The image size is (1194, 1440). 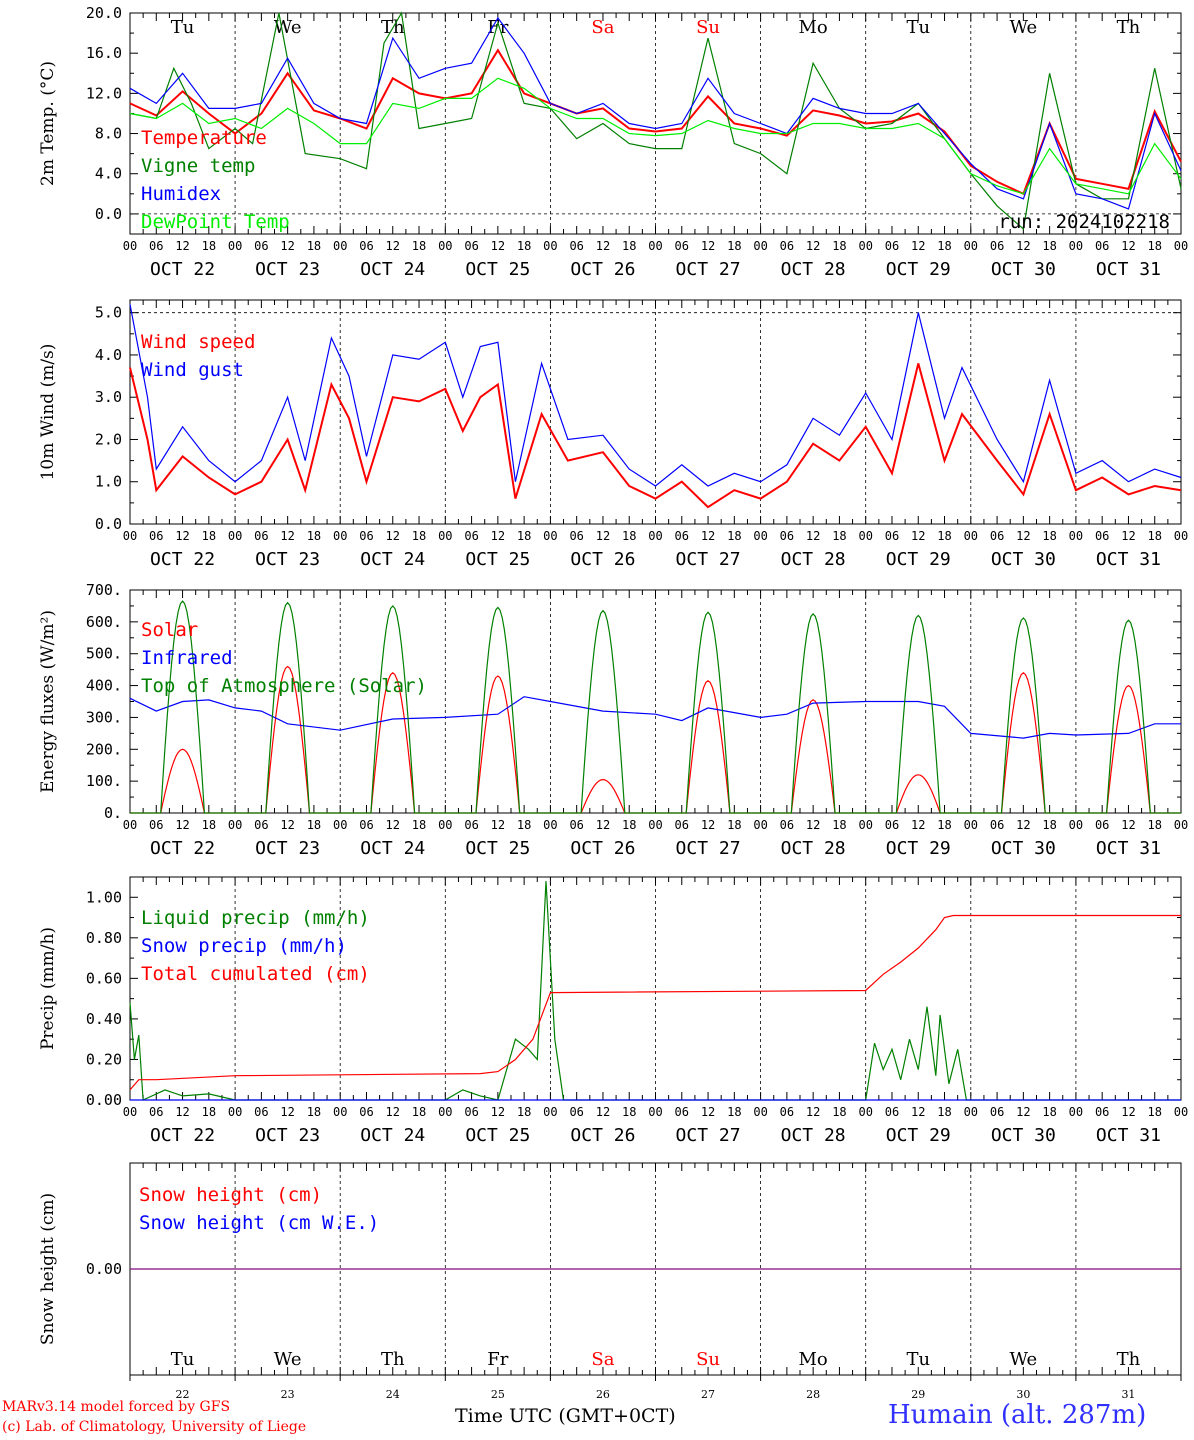 I want to click on date-label: OCT 26, so click(x=602, y=848).